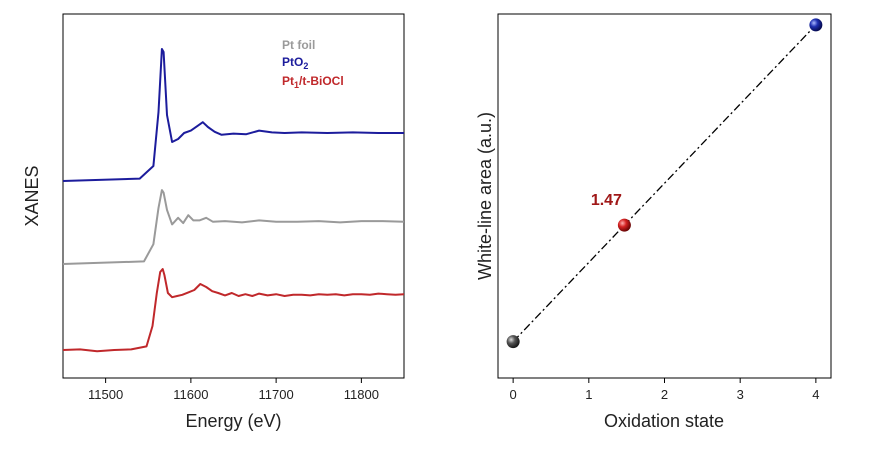 The height and width of the screenshot is (457, 872). What do you see at coordinates (313, 64) in the screenshot?
I see `xanes-legend: Pt foil PtO2 Pt1/t-BiOCl` at bounding box center [313, 64].